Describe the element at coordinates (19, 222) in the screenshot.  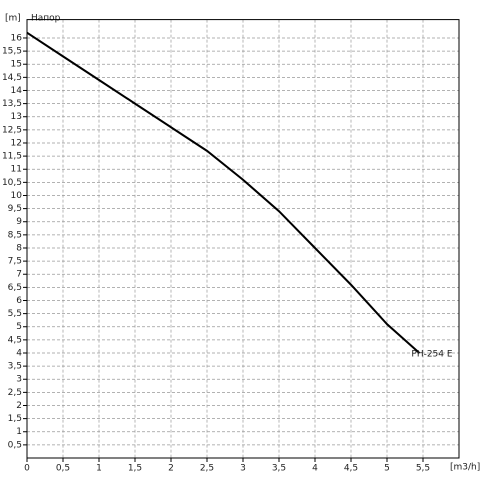
I see `y-tick-label: 9` at that location.